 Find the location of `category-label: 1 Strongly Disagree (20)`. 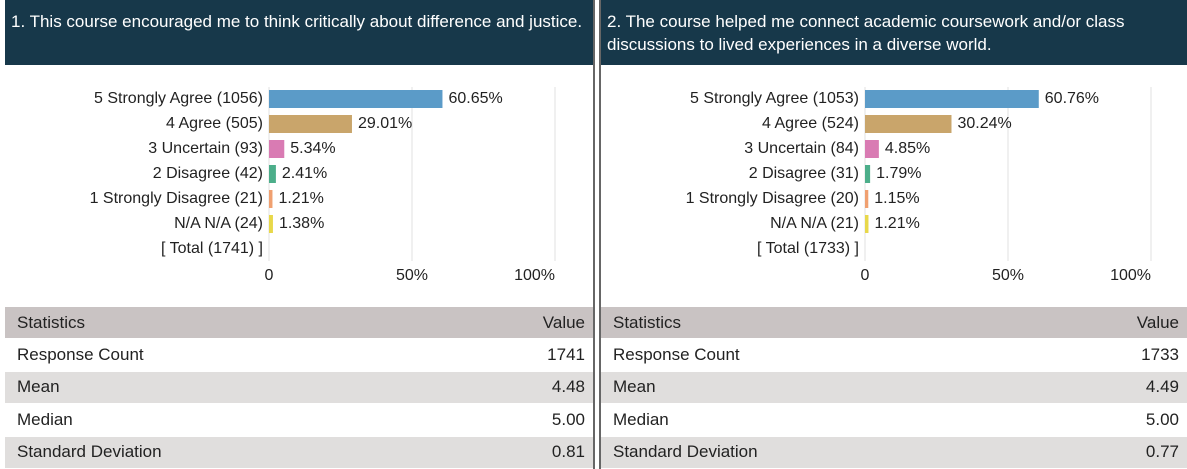

category-label: 1 Strongly Disagree (20) is located at coordinates (772, 198).